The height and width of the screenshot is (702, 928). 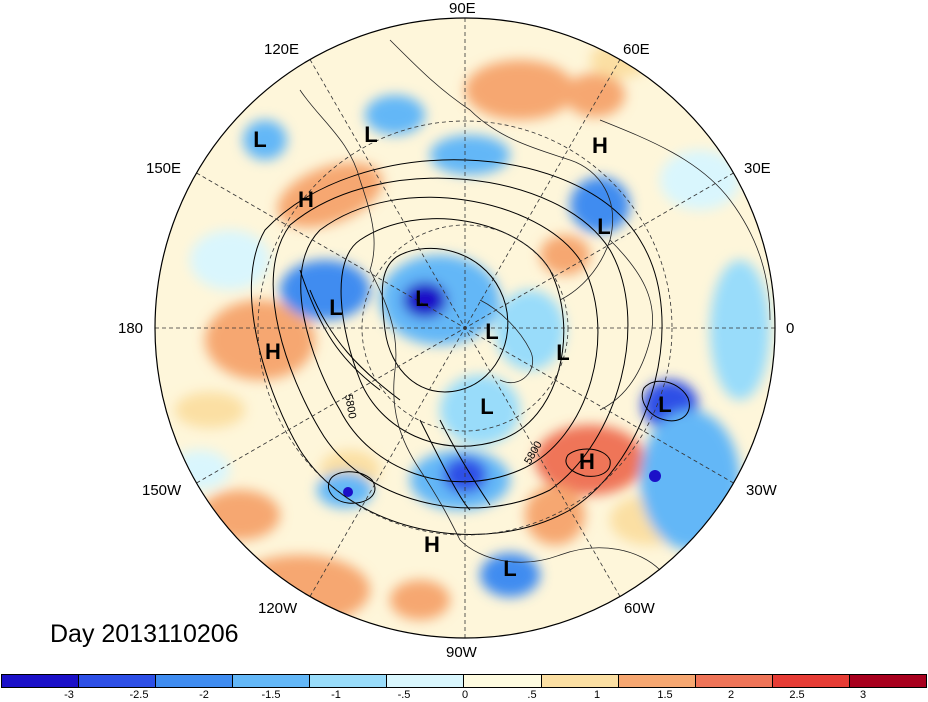 What do you see at coordinates (532, 695) in the screenshot?
I see `colorbar-tick: .5` at bounding box center [532, 695].